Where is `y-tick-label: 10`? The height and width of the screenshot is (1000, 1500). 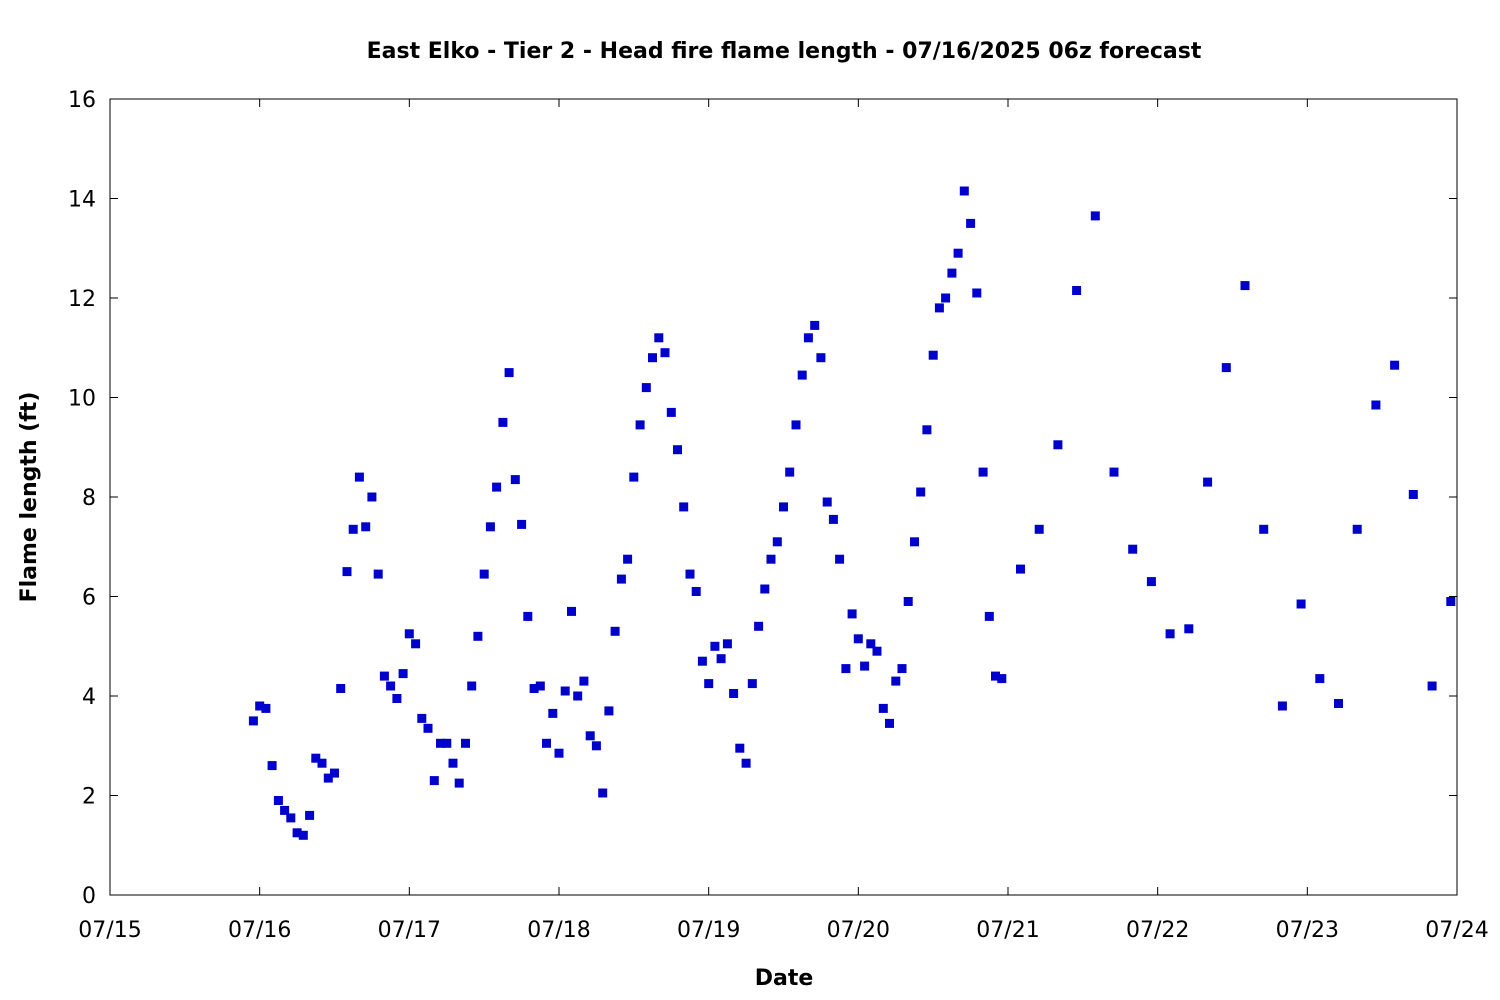
y-tick-label: 10 is located at coordinates (82, 399).